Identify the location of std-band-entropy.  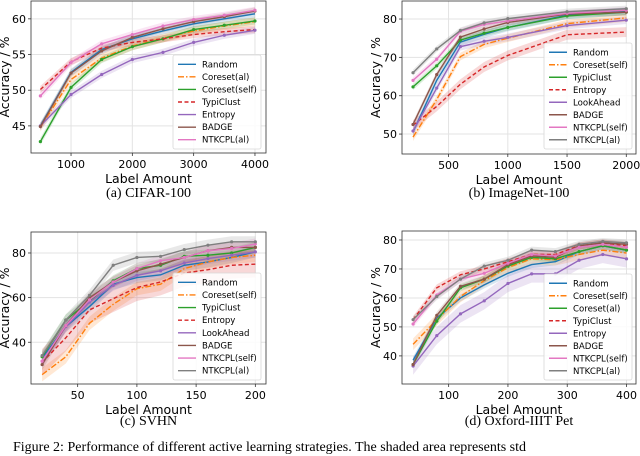
(147, 78).